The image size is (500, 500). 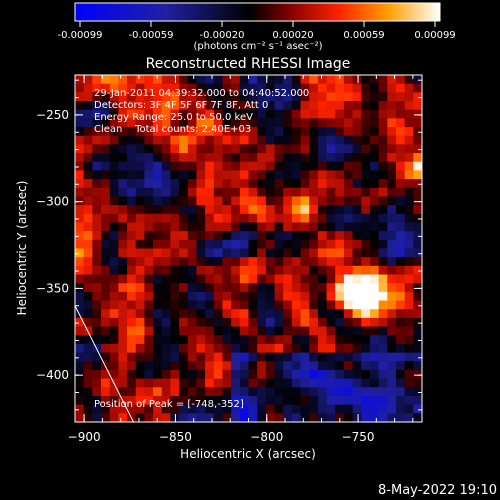 I want to click on annotation-detectors: Detectors: 3F 4F 5F 6F 7F 8F, Att 0, so click(x=181, y=105).